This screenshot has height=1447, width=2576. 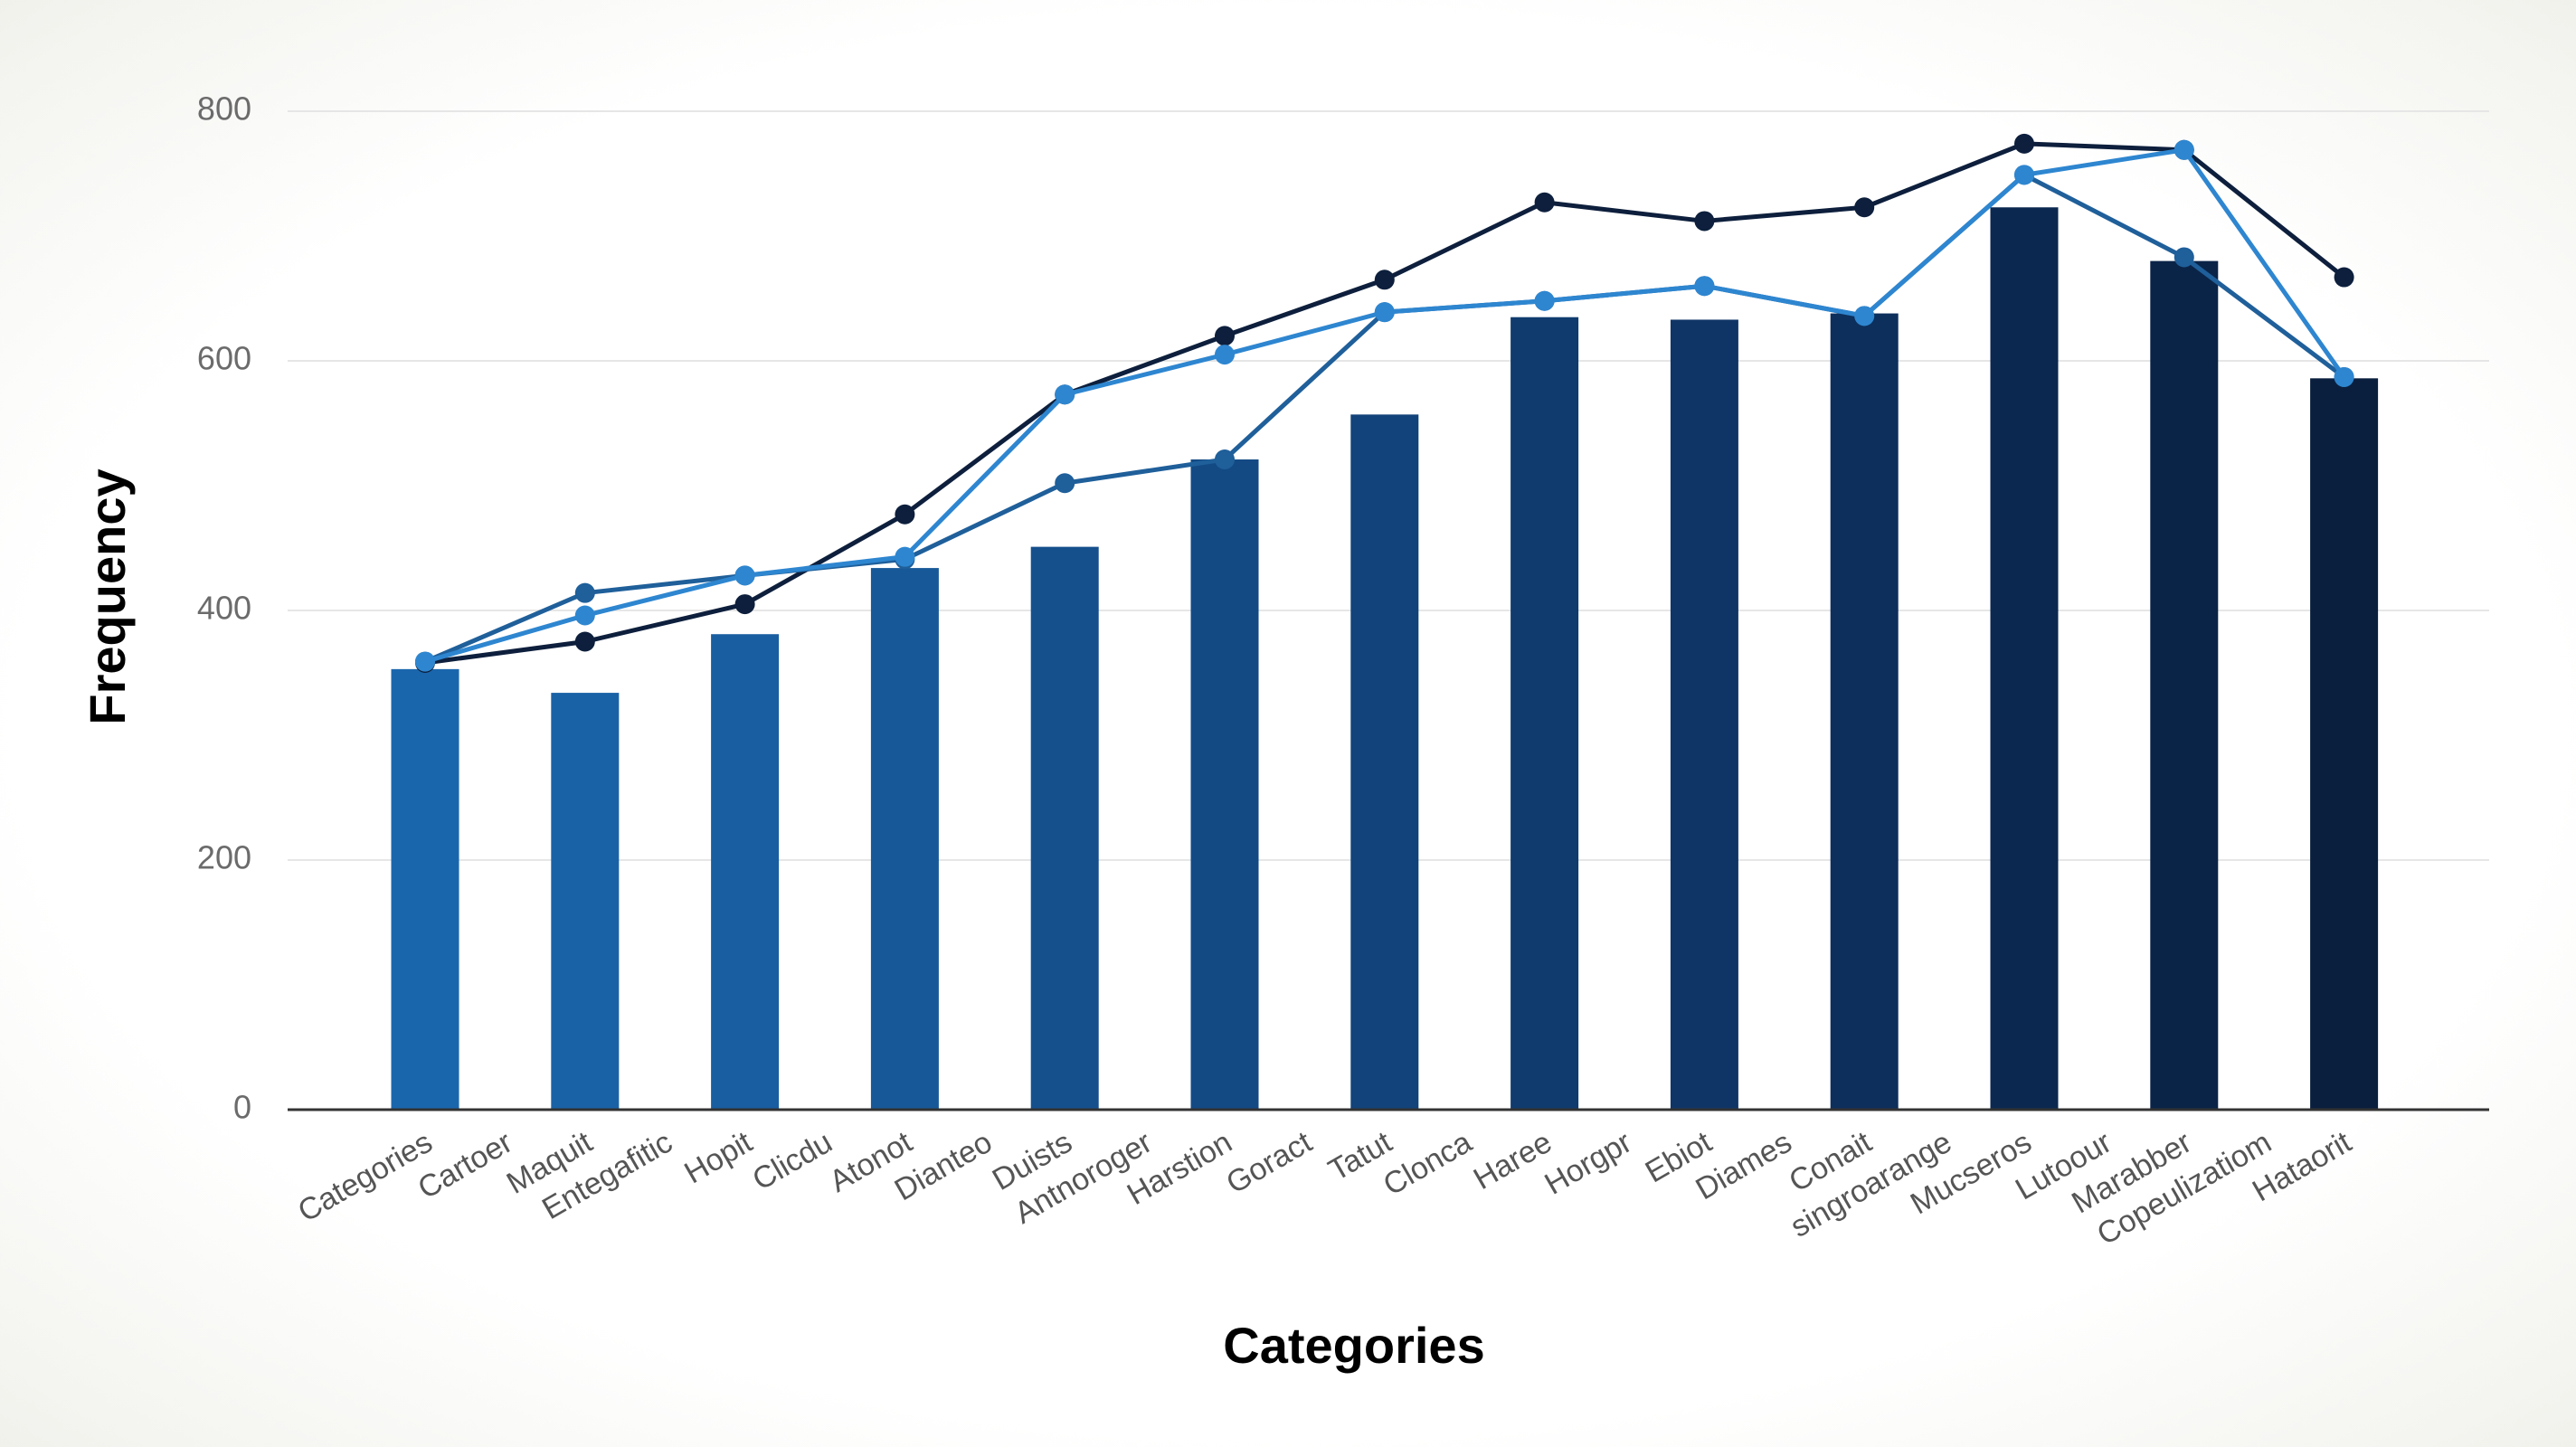 What do you see at coordinates (718, 1158) in the screenshot?
I see `x-tick-label: Hopit` at bounding box center [718, 1158].